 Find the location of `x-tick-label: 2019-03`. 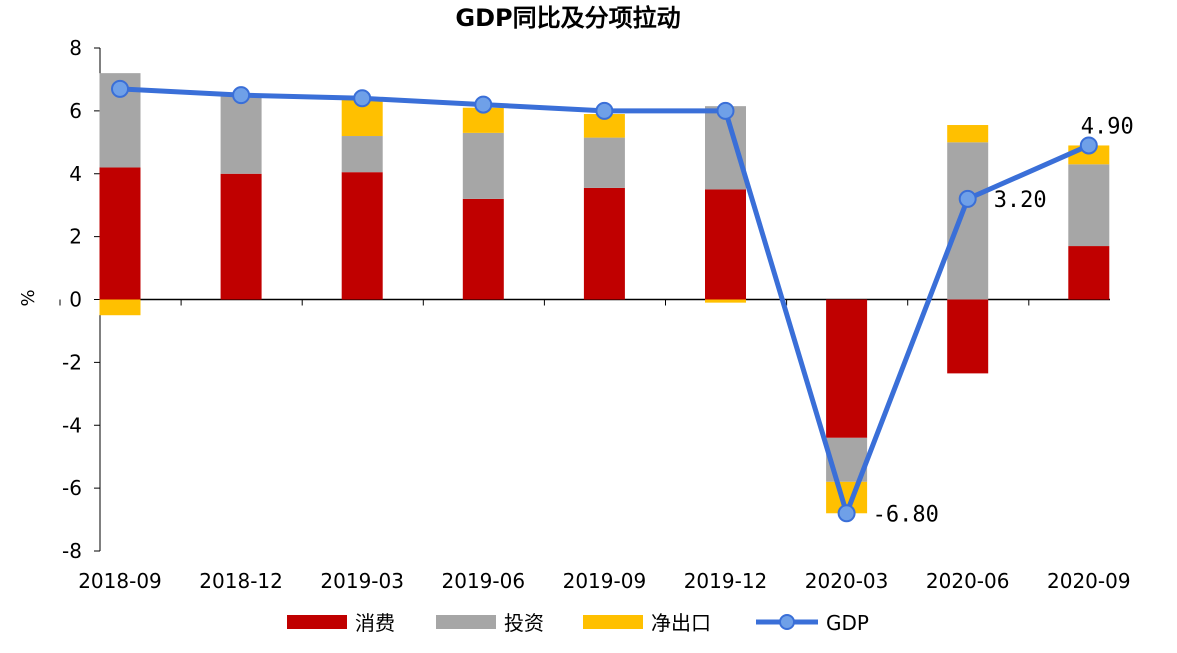

x-tick-label: 2019-03 is located at coordinates (362, 581).